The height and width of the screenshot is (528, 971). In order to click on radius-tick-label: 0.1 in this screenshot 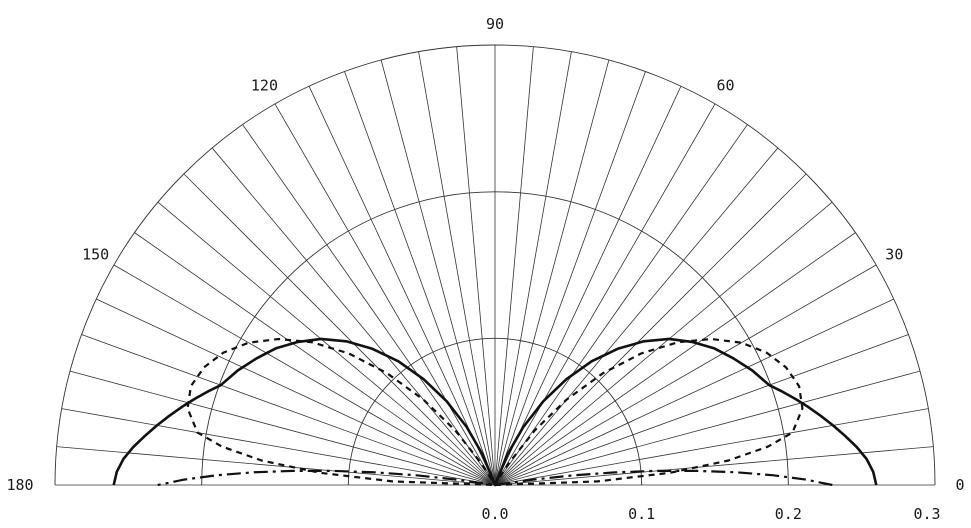, I will do `click(641, 514)`.